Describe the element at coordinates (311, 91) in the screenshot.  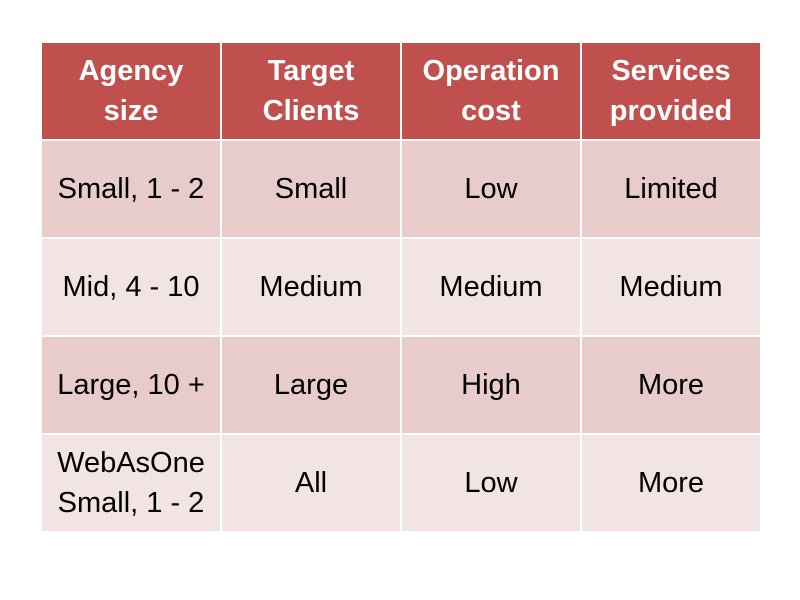
I see `header-target-clients: Target Clients` at that location.